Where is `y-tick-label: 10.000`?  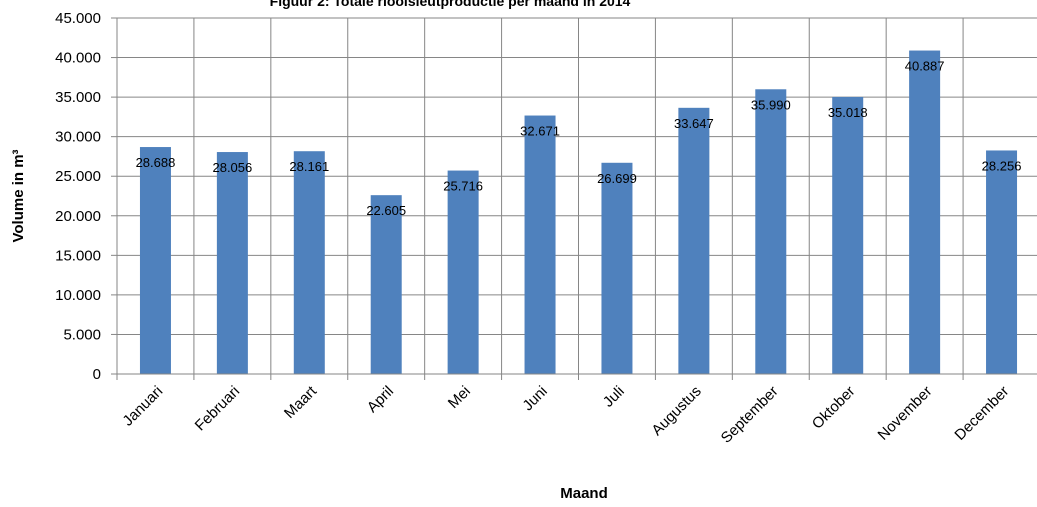 y-tick-label: 10.000 is located at coordinates (78, 295).